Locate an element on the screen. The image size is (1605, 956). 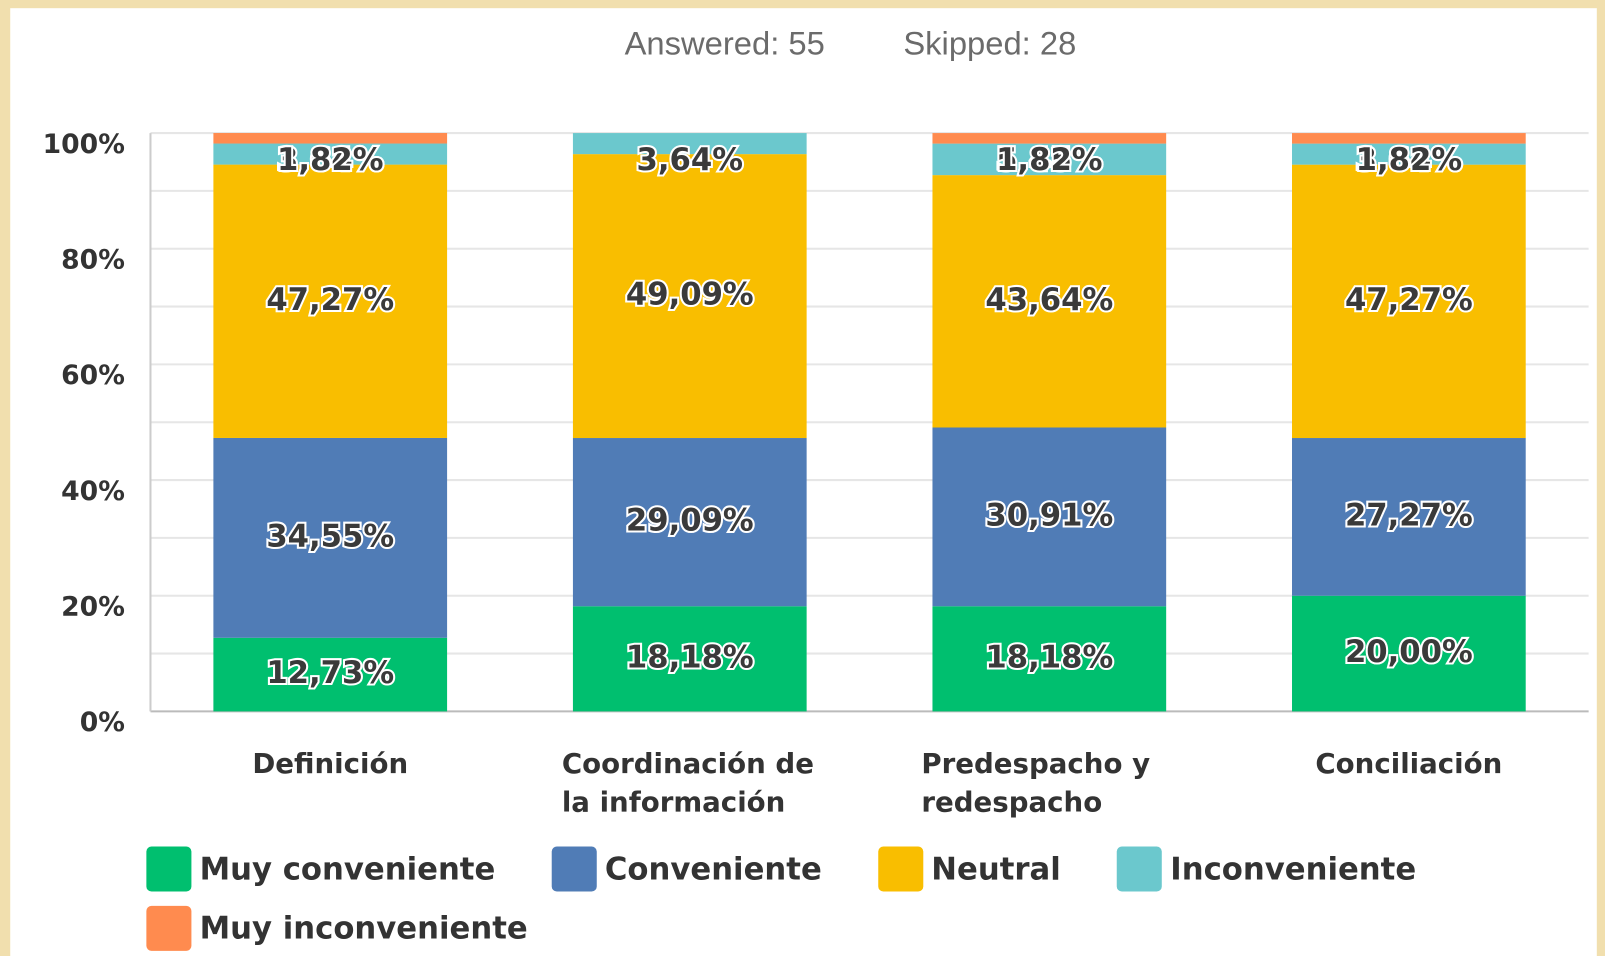
value-label: 43,64% is located at coordinates (1049, 300).